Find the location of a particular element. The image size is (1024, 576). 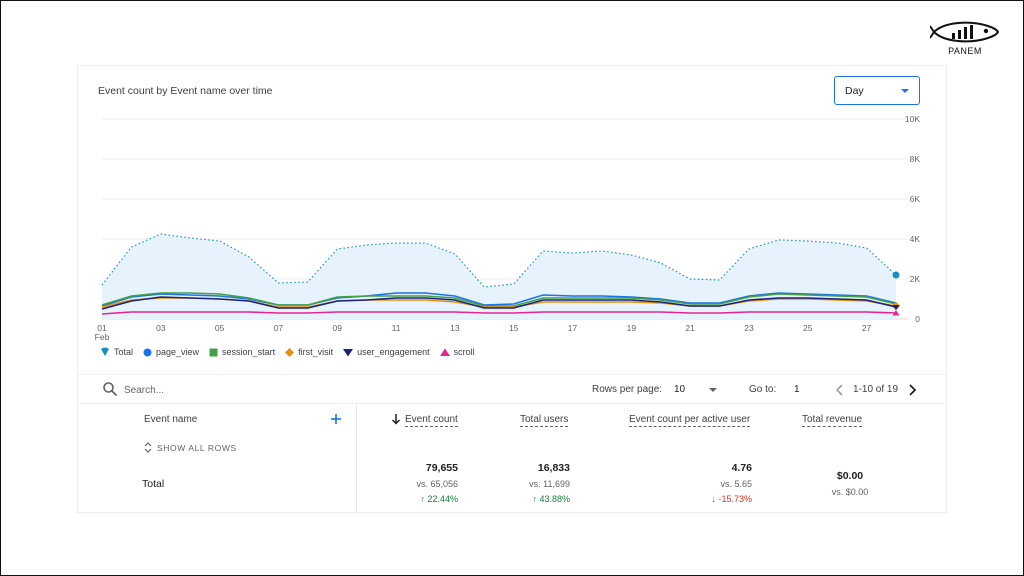

rows-per-page-label: Rows per page: is located at coordinates (627, 389).